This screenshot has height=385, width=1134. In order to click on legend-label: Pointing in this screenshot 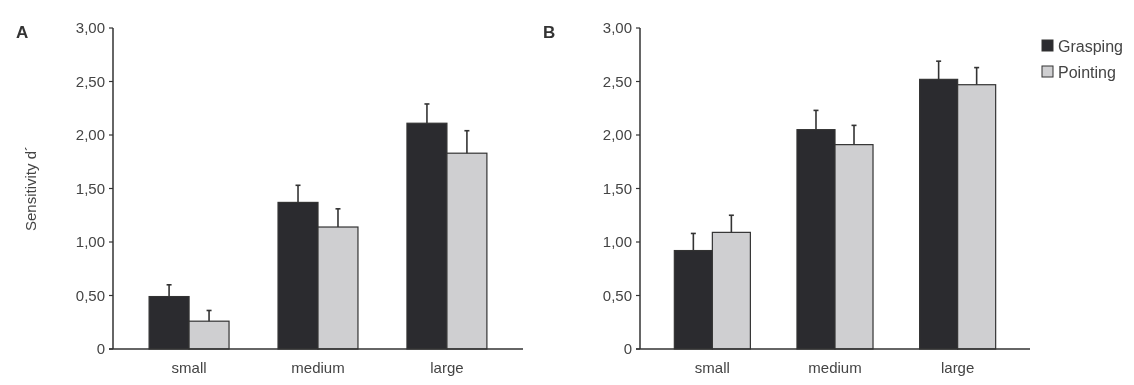, I will do `click(1087, 72)`.